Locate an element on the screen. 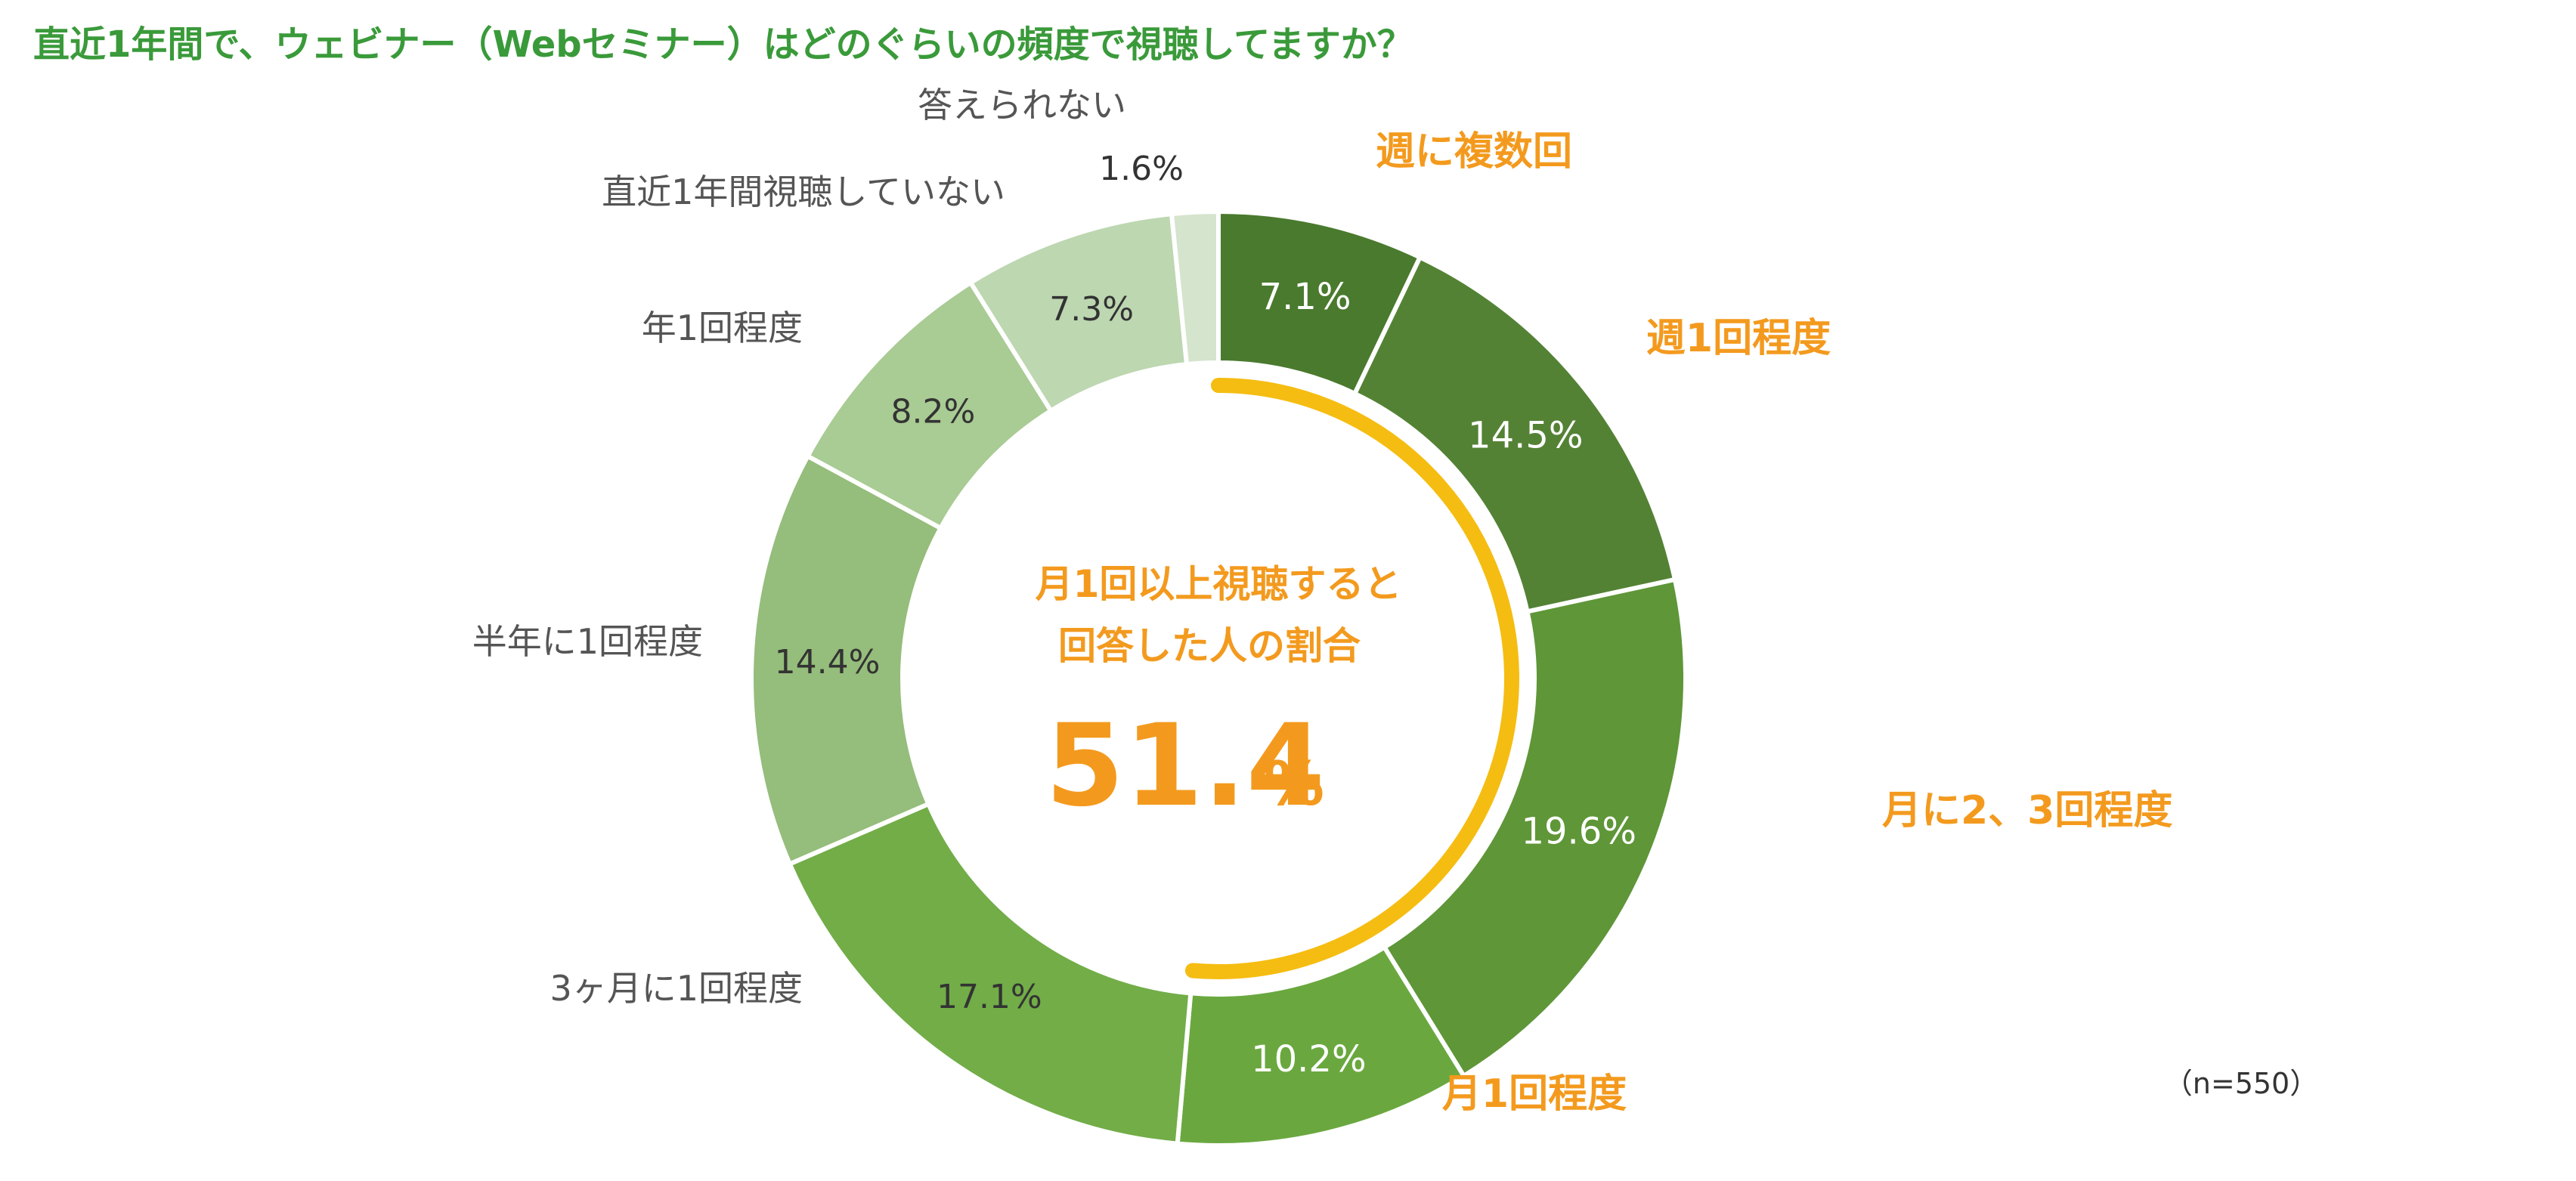  category-label-2: 週1回程度 is located at coordinates (1739, 338).